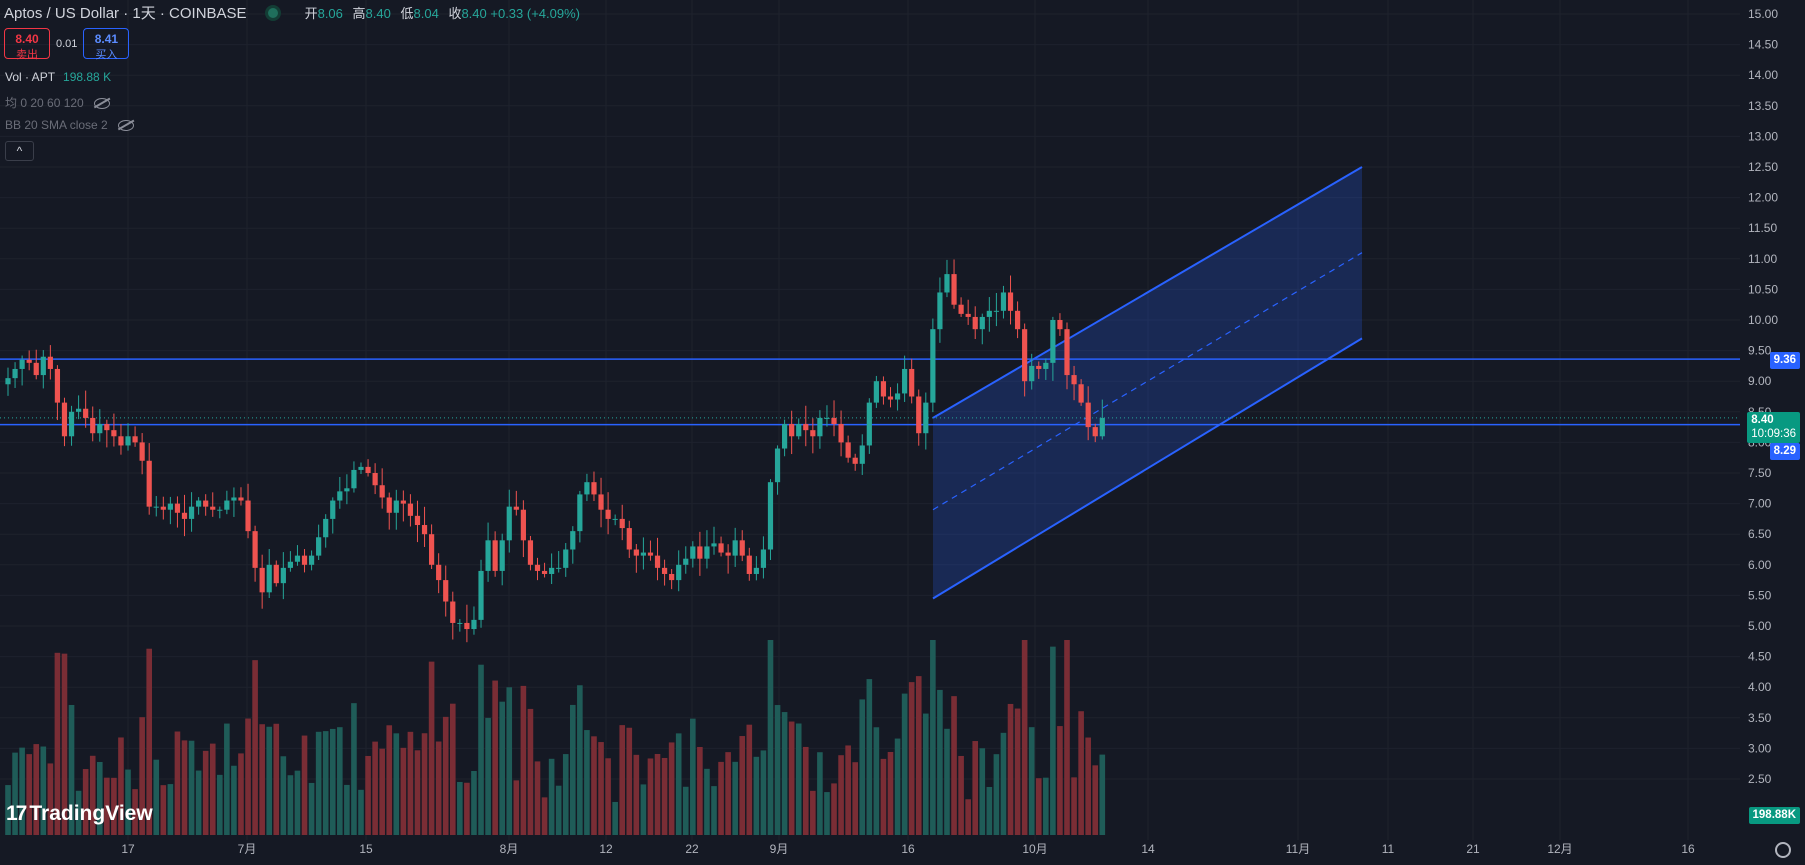  I want to click on x-tick-label: 22, so click(692, 849).